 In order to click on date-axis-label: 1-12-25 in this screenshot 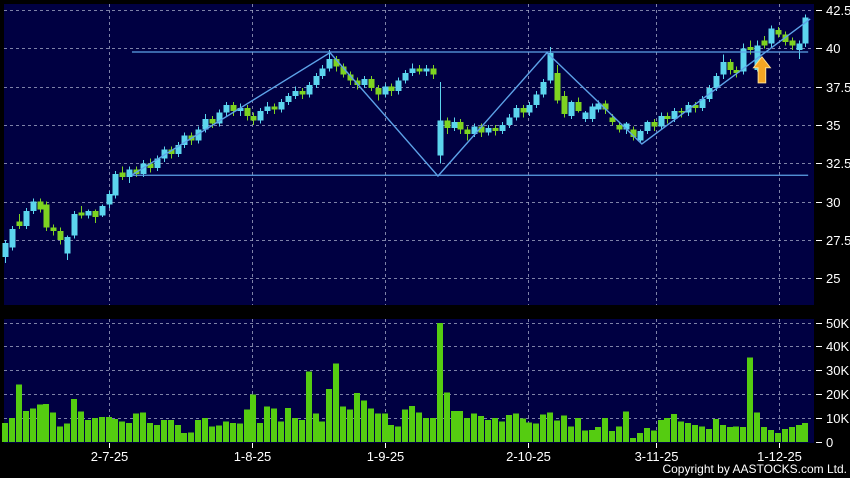, I will do `click(779, 456)`.